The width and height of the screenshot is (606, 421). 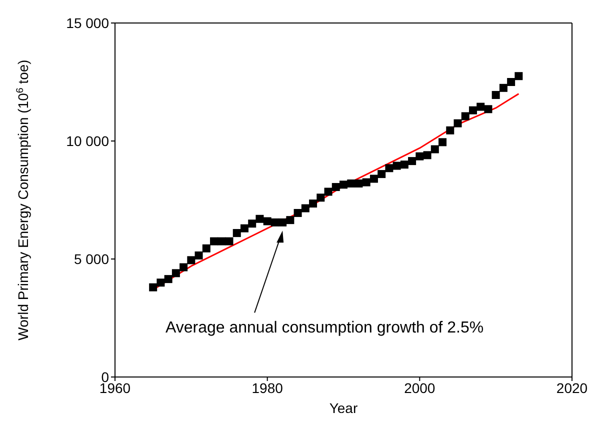 I want to click on x-tick-label: 2020, so click(x=572, y=388).